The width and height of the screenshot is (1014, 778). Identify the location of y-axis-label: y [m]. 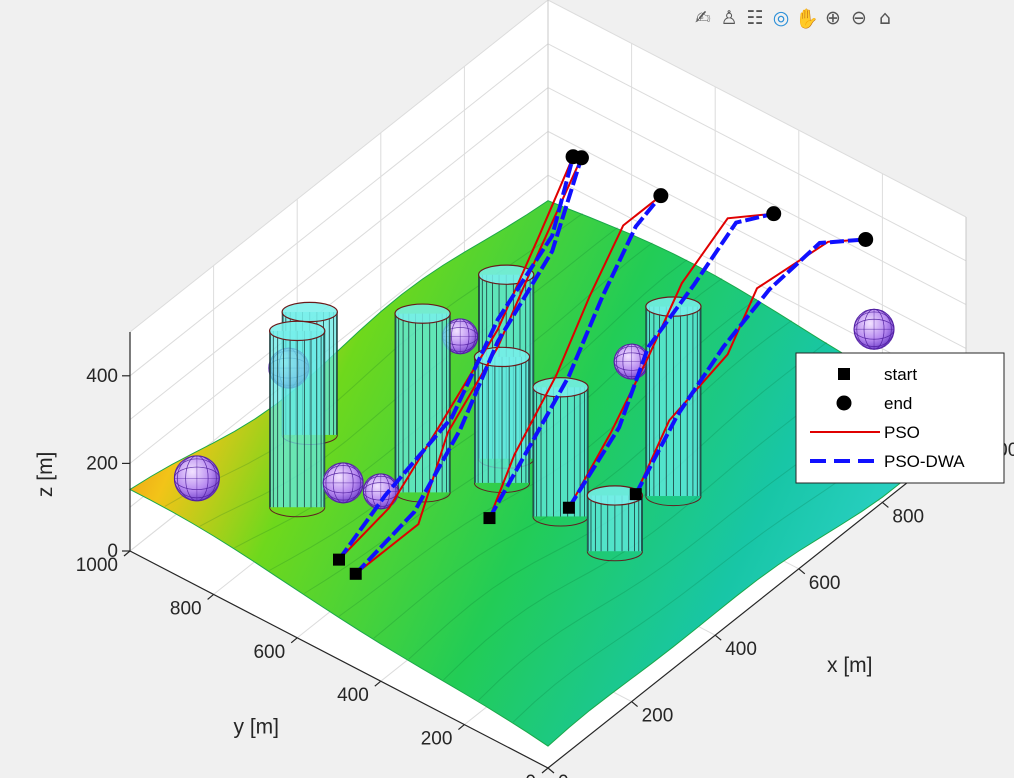
(257, 727).